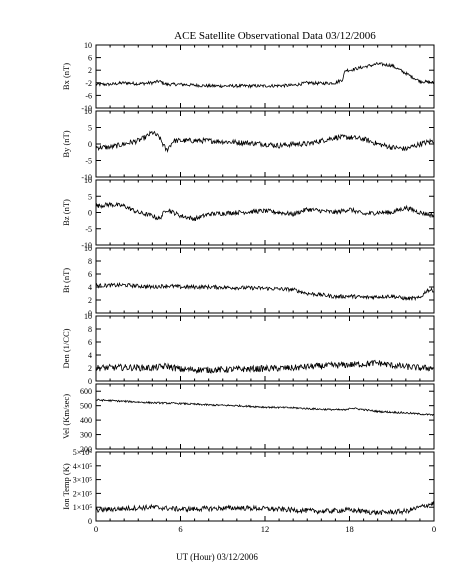  I want to click on x-tick-label: 12, so click(265, 529).